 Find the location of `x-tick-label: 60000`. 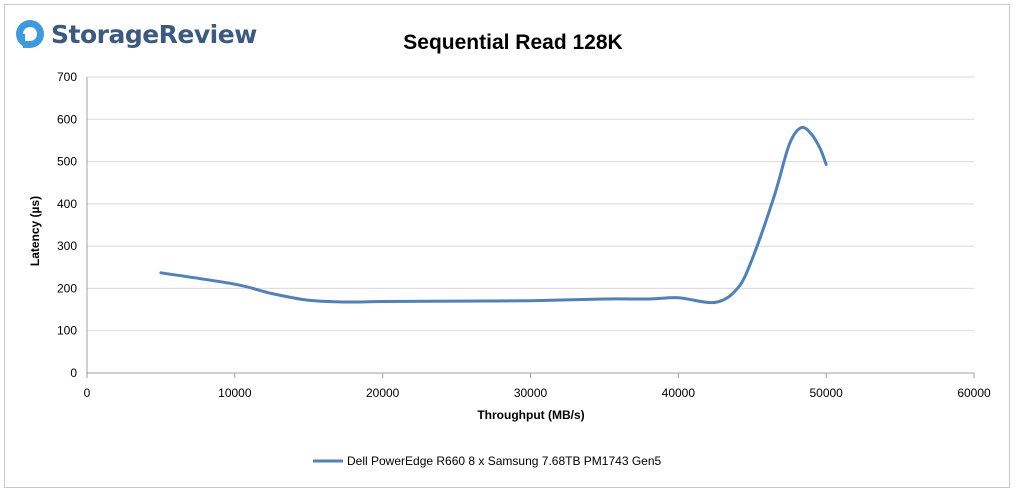

x-tick-label: 60000 is located at coordinates (974, 393).